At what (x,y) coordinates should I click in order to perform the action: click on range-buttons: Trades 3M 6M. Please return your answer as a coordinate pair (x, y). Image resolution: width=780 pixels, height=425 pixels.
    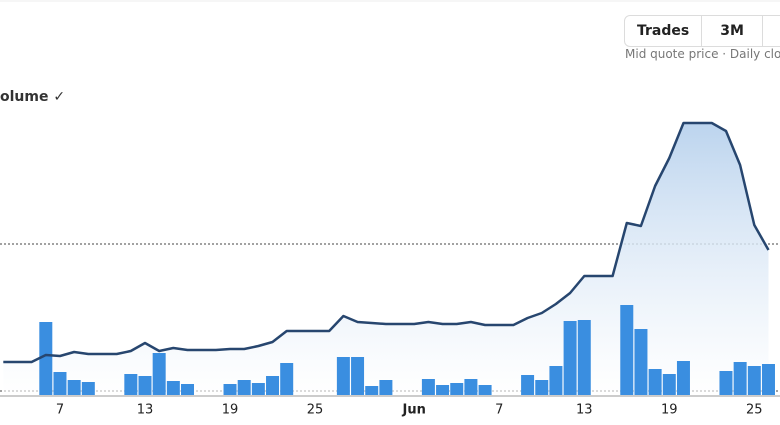
    Looking at the image, I should click on (702, 31).